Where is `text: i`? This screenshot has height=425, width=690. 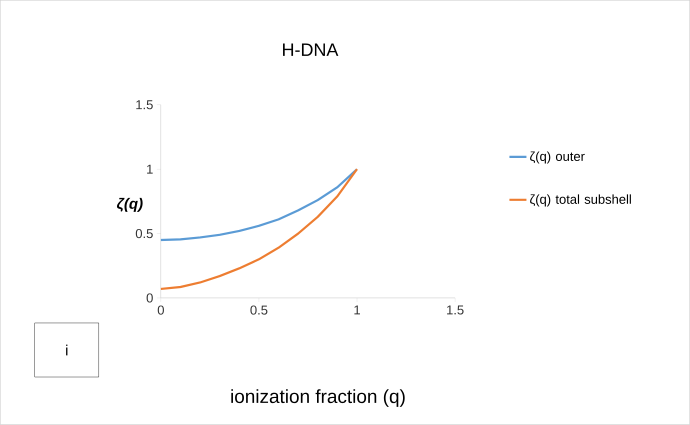 text: i is located at coordinates (67, 350).